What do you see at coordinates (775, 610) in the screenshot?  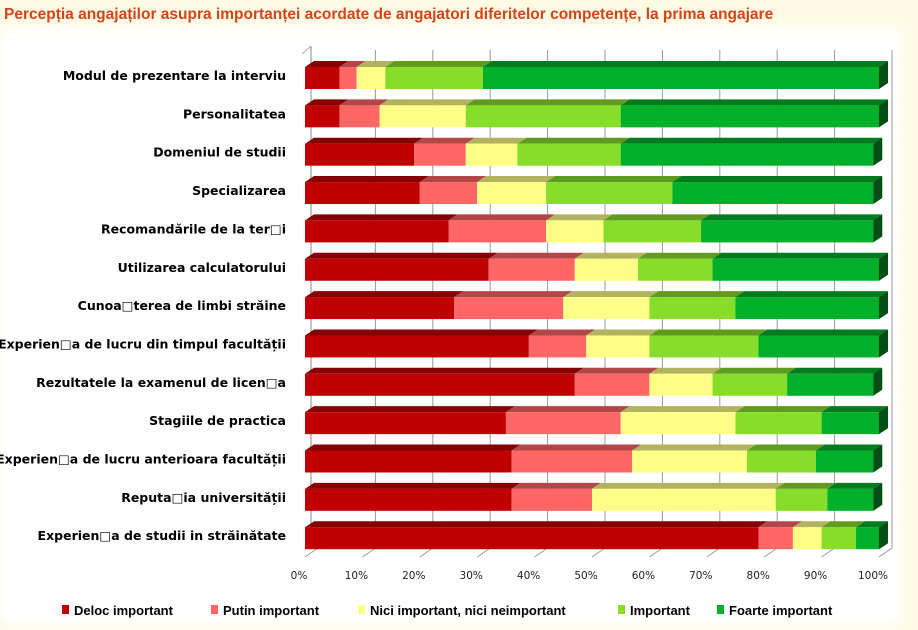 I see `legend-item: Foarte important` at bounding box center [775, 610].